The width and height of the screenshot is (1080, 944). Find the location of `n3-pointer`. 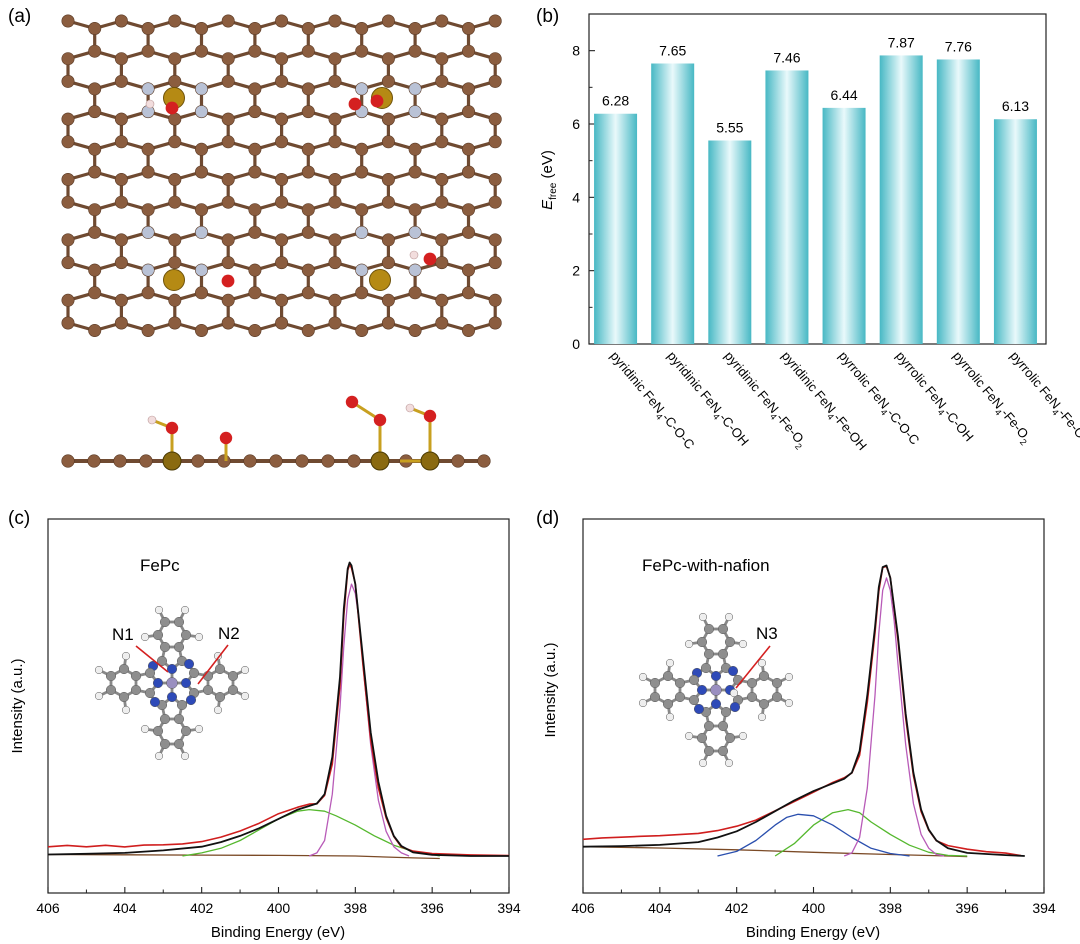

n3-pointer is located at coordinates (753, 667).